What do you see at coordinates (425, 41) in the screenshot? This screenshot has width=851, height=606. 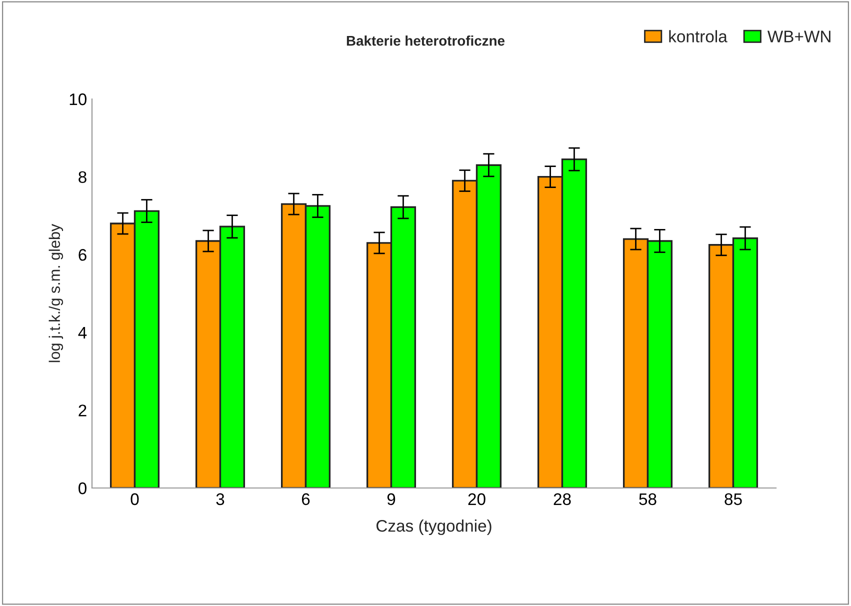 I see `chart-title: Bakterie heterotroficzne` at bounding box center [425, 41].